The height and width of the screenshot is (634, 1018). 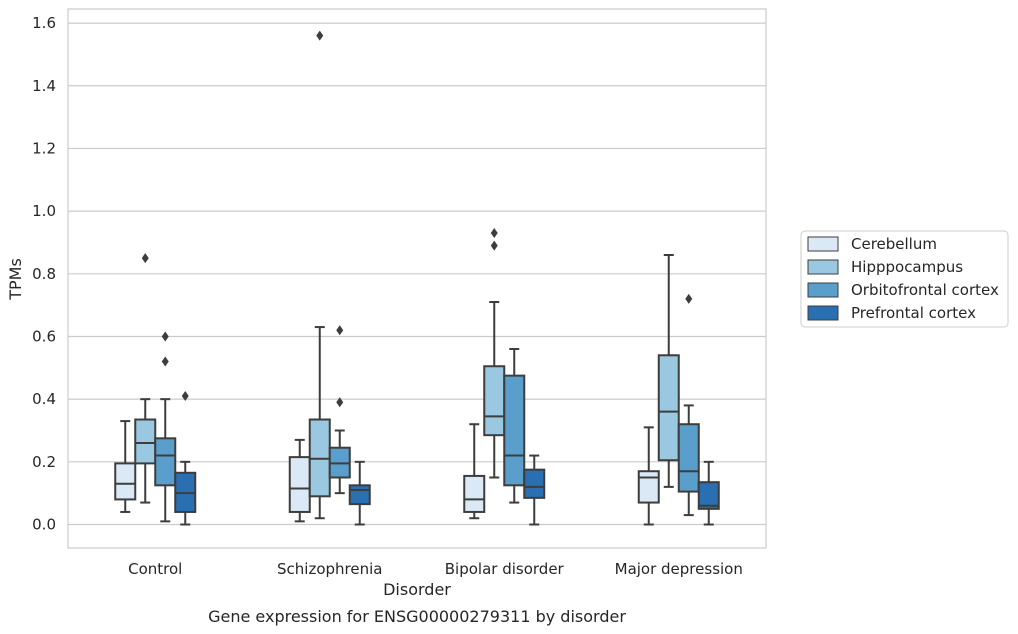 I want to click on y-tick-label: 0.4, so click(x=44, y=399).